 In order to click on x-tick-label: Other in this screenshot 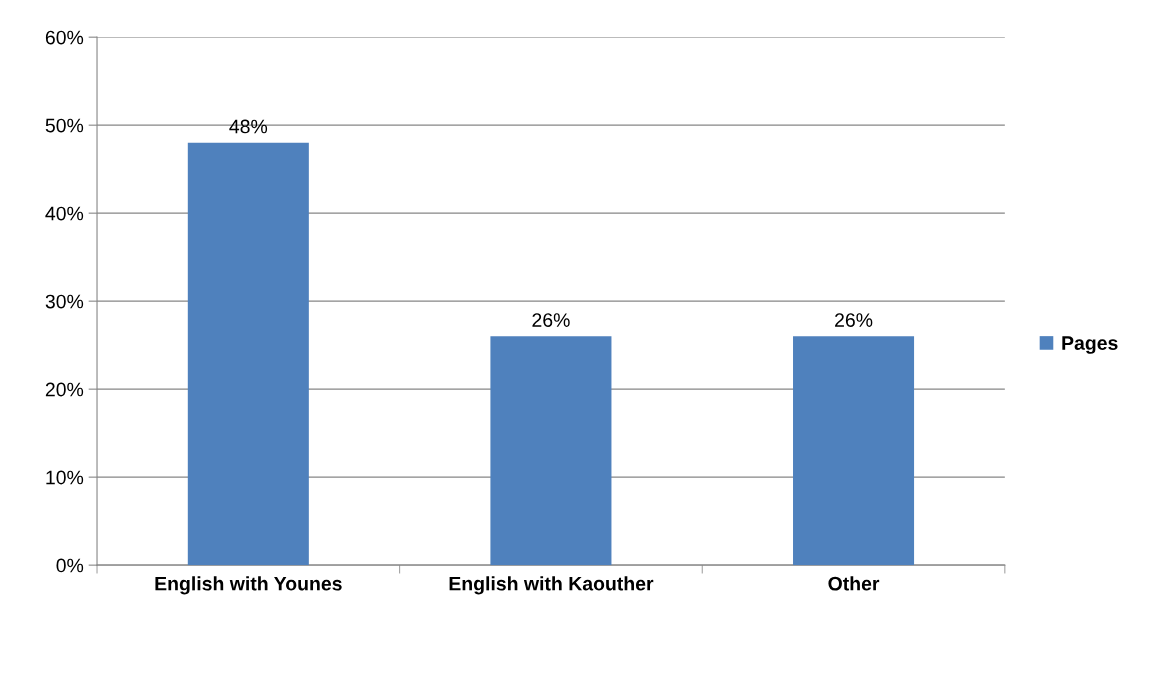, I will do `click(854, 583)`.